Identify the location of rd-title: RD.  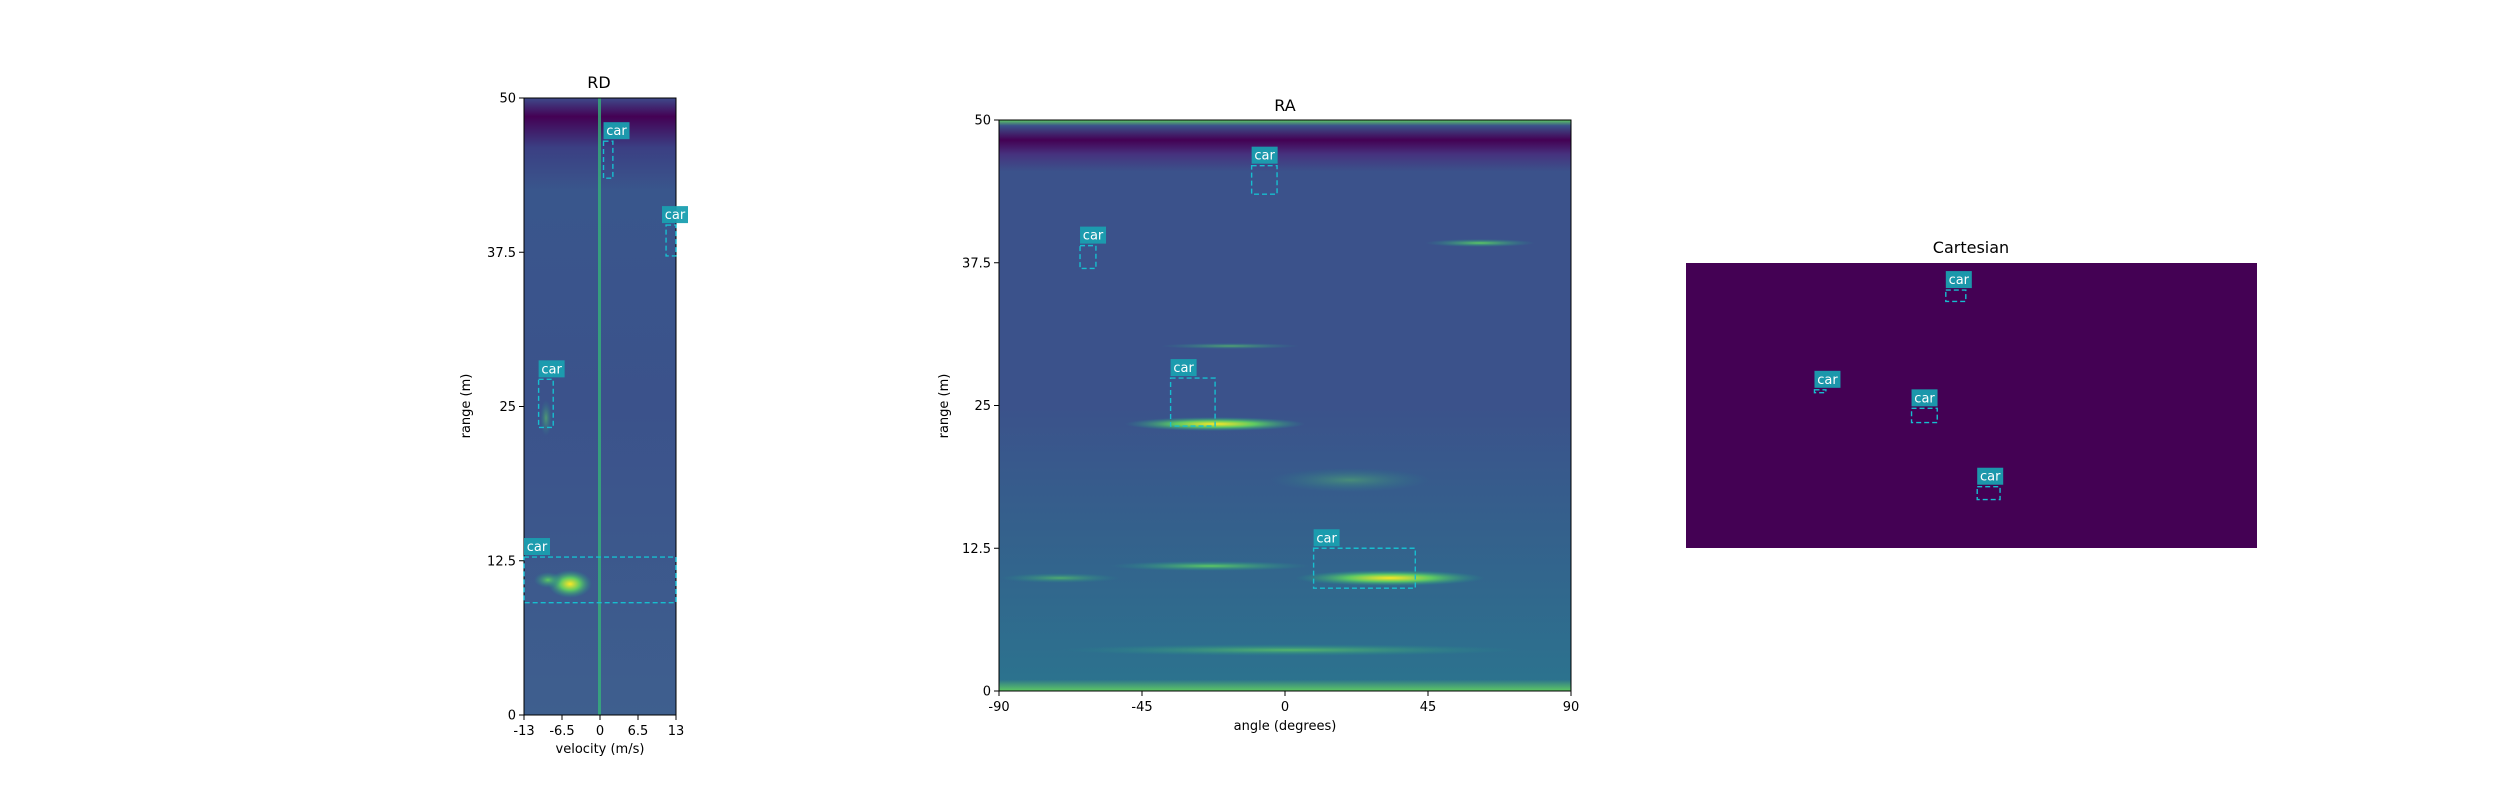
(598, 82).